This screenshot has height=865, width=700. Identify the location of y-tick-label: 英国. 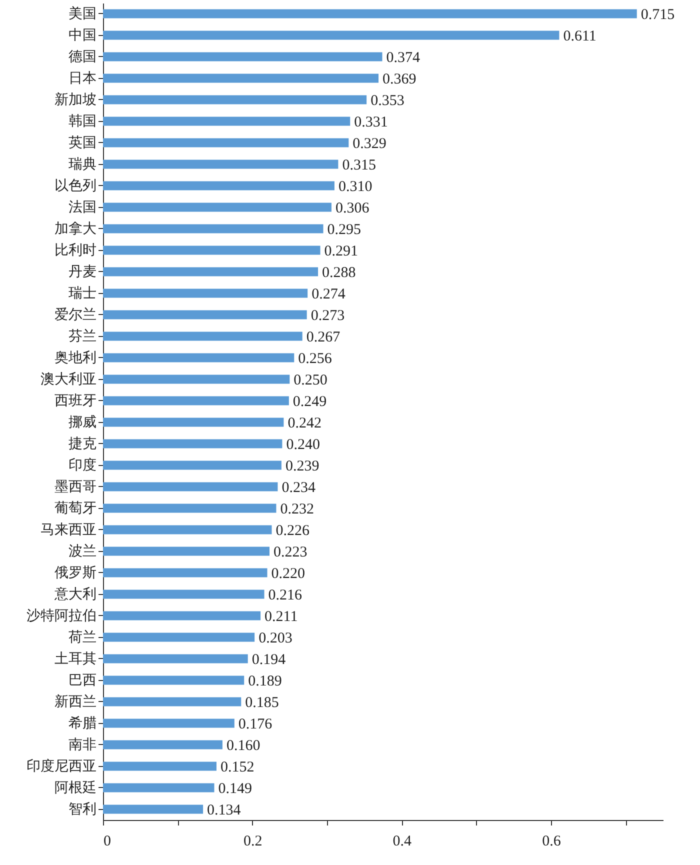
(82, 142).